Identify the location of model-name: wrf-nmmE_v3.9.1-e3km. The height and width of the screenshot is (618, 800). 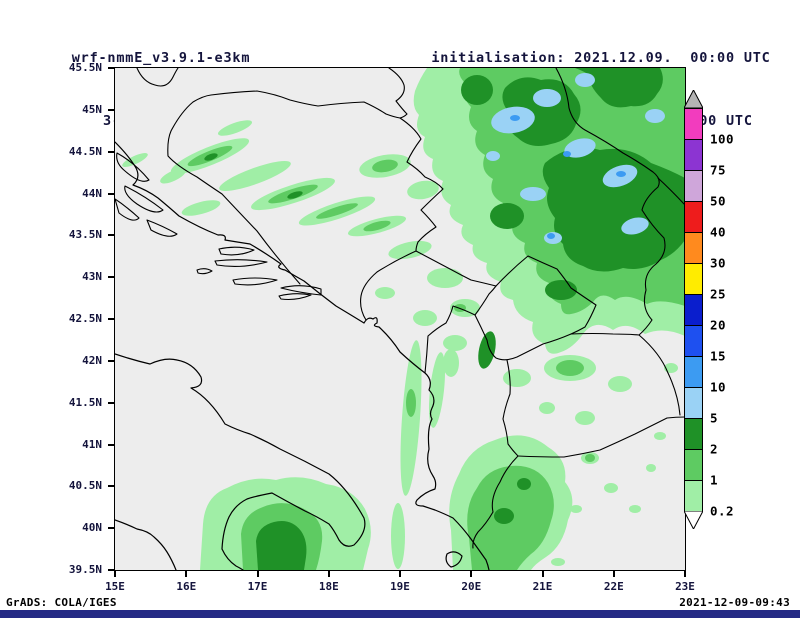
(161, 58).